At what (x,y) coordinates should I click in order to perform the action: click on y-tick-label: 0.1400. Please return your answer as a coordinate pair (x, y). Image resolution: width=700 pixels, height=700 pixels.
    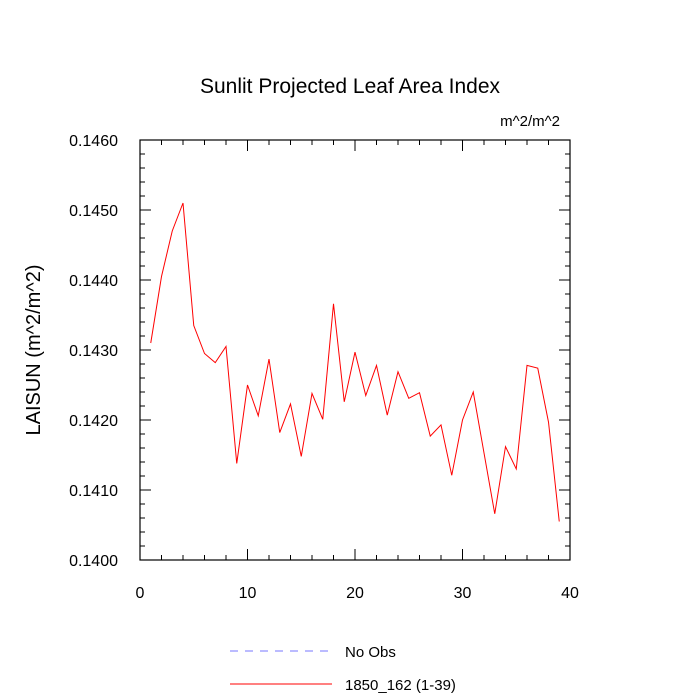
    Looking at the image, I should click on (93, 561).